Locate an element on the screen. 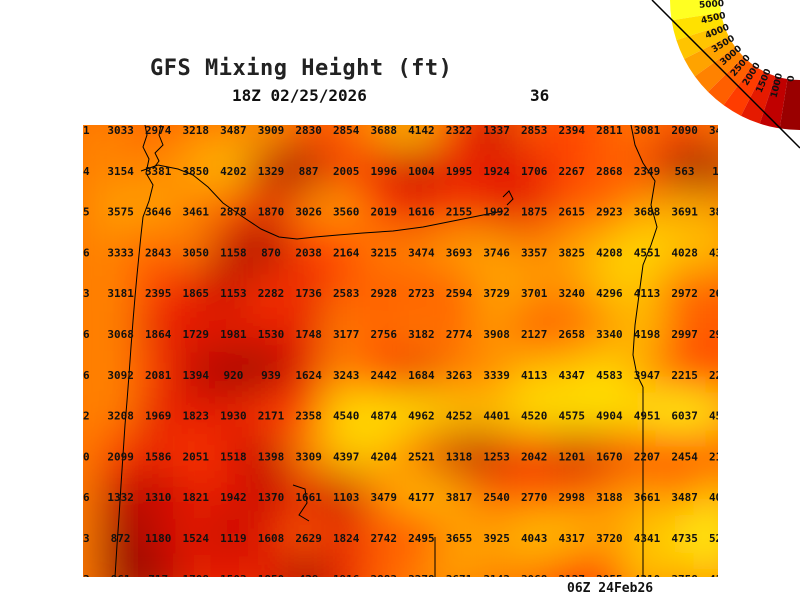 This screenshot has width=800, height=600. grid-value: 2774 is located at coordinates (459, 334).